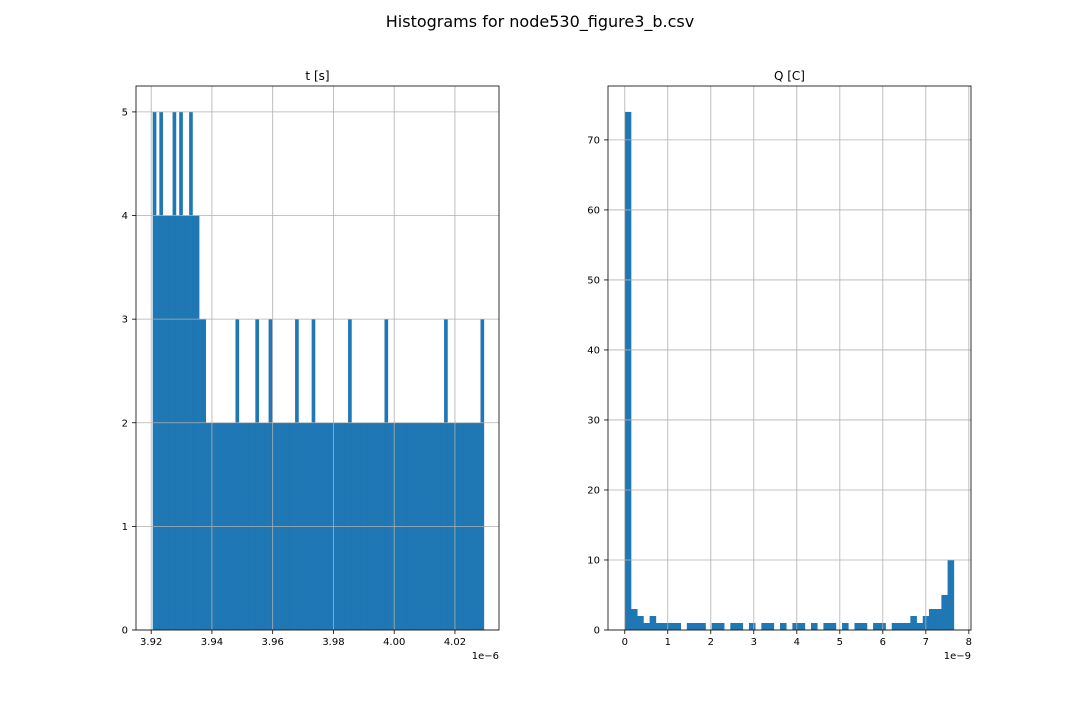 Image resolution: width=1080 pixels, height=720 pixels. What do you see at coordinates (151, 642) in the screenshot?
I see `x-tick-label: 3.92` at bounding box center [151, 642].